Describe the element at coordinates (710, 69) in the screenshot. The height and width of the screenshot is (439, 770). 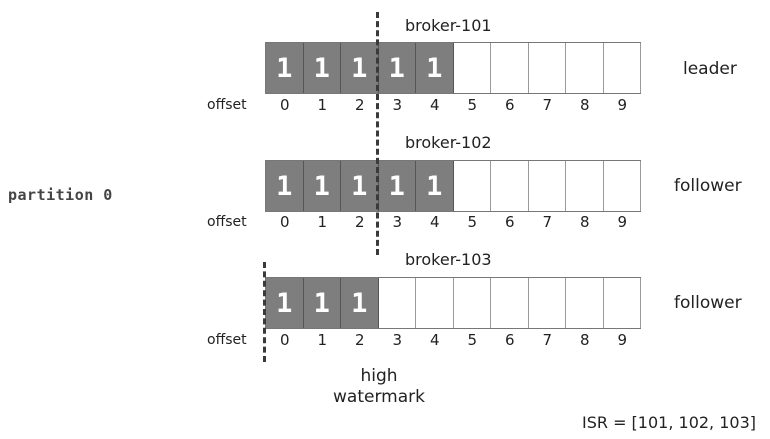
I see `role-label: leader` at that location.